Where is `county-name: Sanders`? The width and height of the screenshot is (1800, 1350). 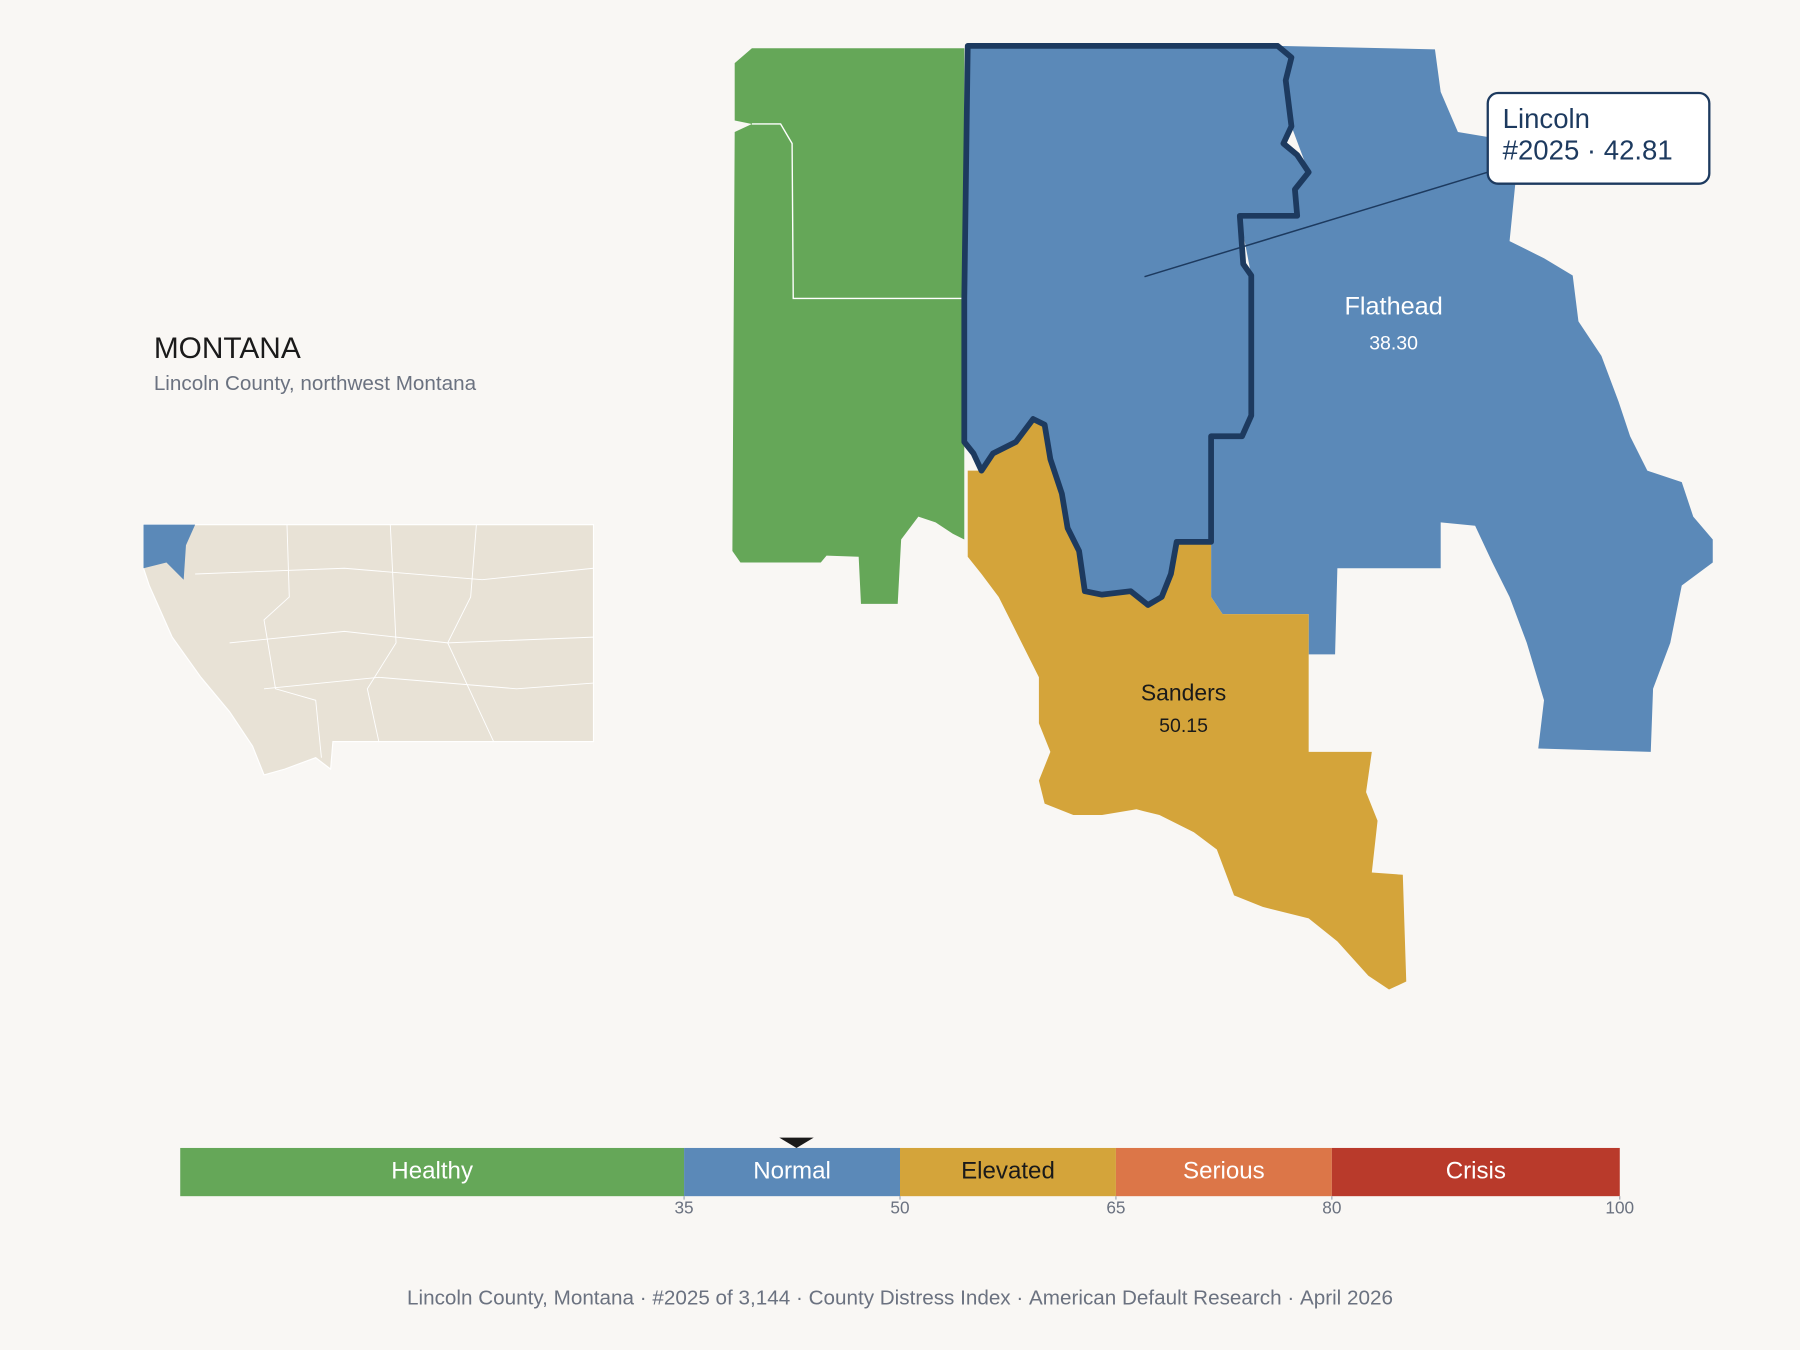 county-name: Sanders is located at coordinates (1183, 693).